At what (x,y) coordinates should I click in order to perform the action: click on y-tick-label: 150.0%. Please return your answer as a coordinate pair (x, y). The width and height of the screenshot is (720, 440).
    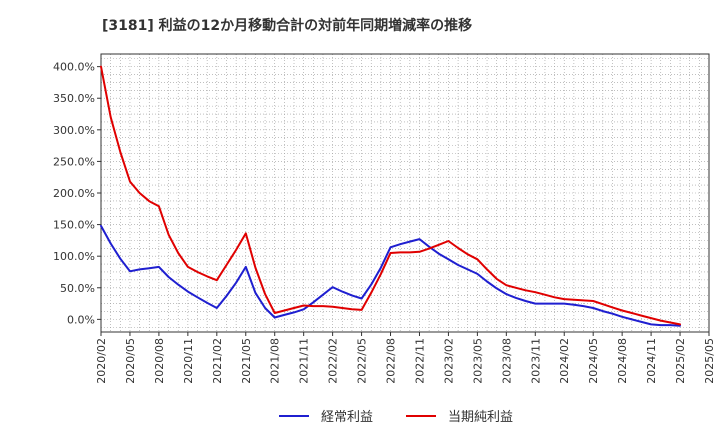
    Looking at the image, I should click on (74, 225).